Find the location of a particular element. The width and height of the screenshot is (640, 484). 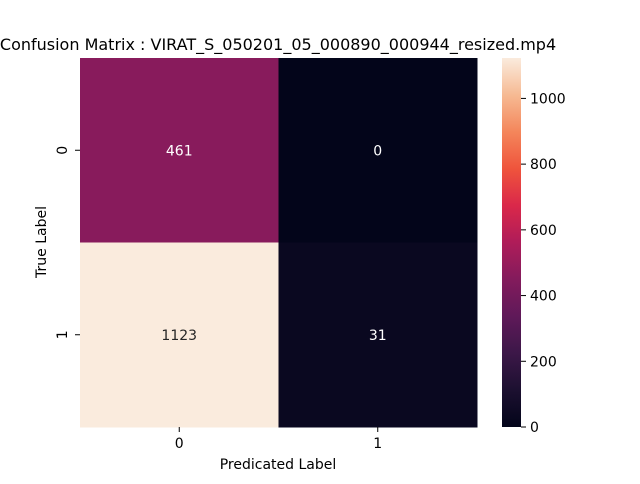

cell-value-r0-c0: 461 is located at coordinates (179, 151).